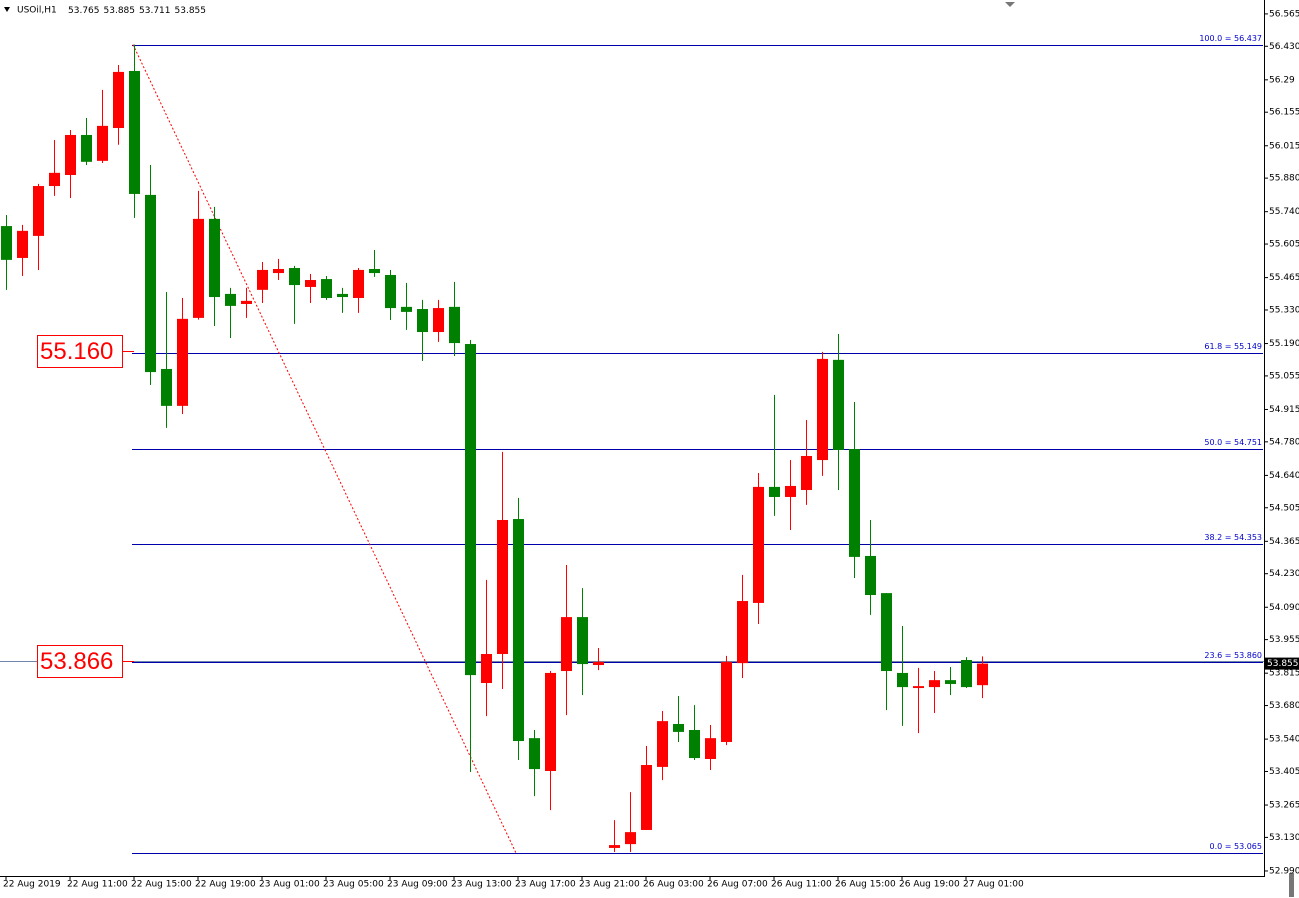 This screenshot has height=898, width=1299. Describe the element at coordinates (801, 885) in the screenshot. I see `x-tick-label: 26 Aug 11:00` at that location.